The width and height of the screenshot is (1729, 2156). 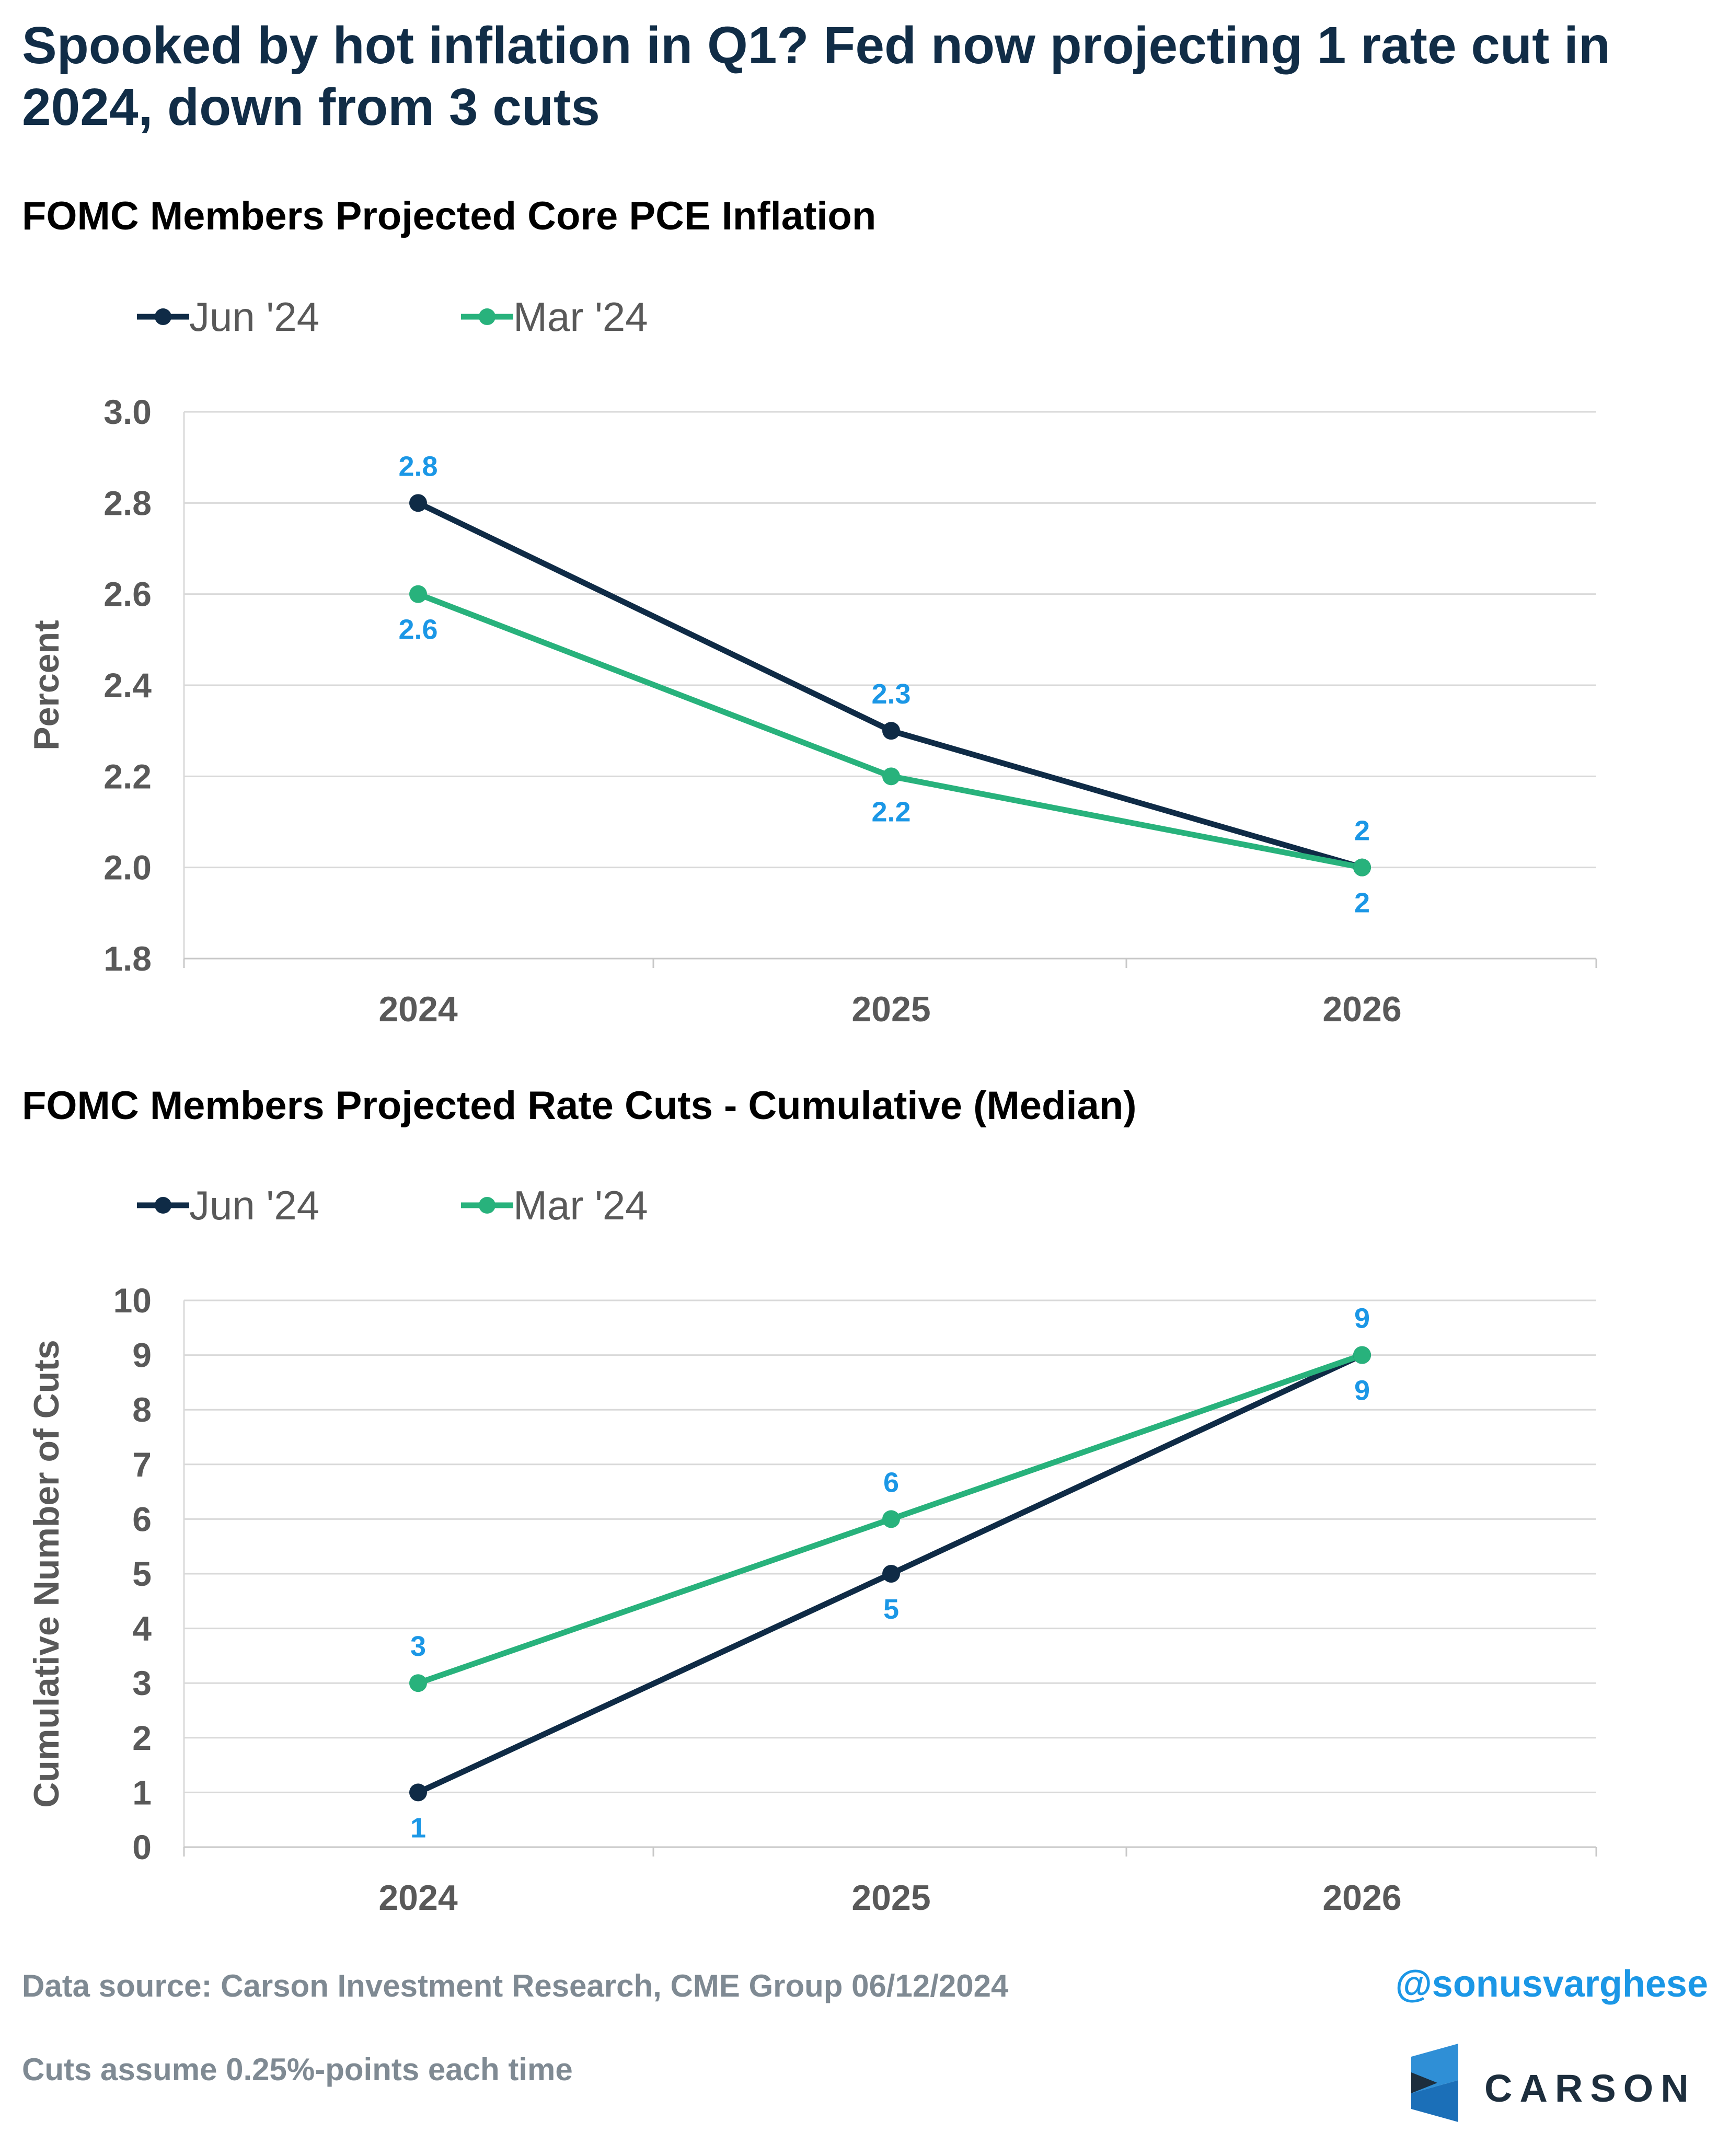 What do you see at coordinates (142, 1628) in the screenshot?
I see `y-tick-label: 4` at bounding box center [142, 1628].